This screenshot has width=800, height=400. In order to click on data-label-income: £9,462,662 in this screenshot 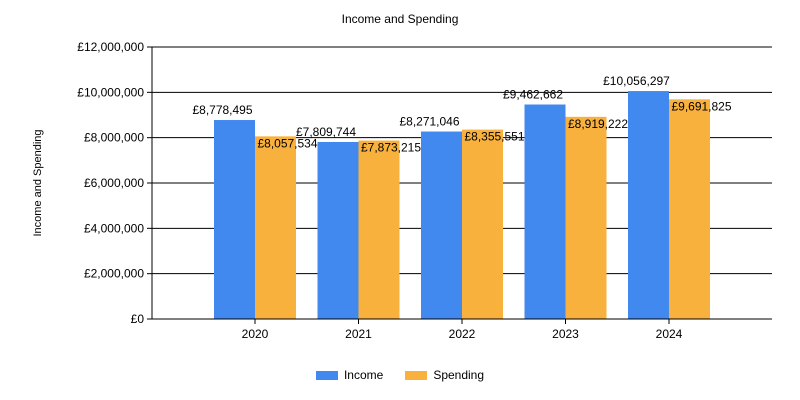, I will do `click(533, 95)`.